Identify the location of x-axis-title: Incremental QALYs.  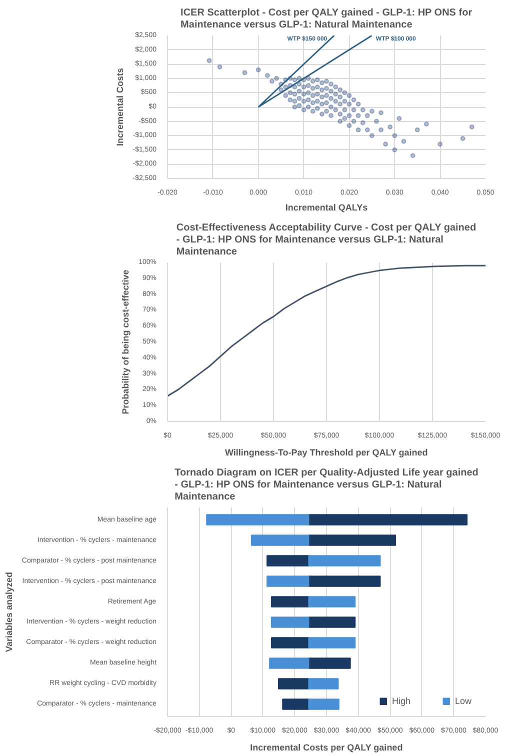
(326, 207).